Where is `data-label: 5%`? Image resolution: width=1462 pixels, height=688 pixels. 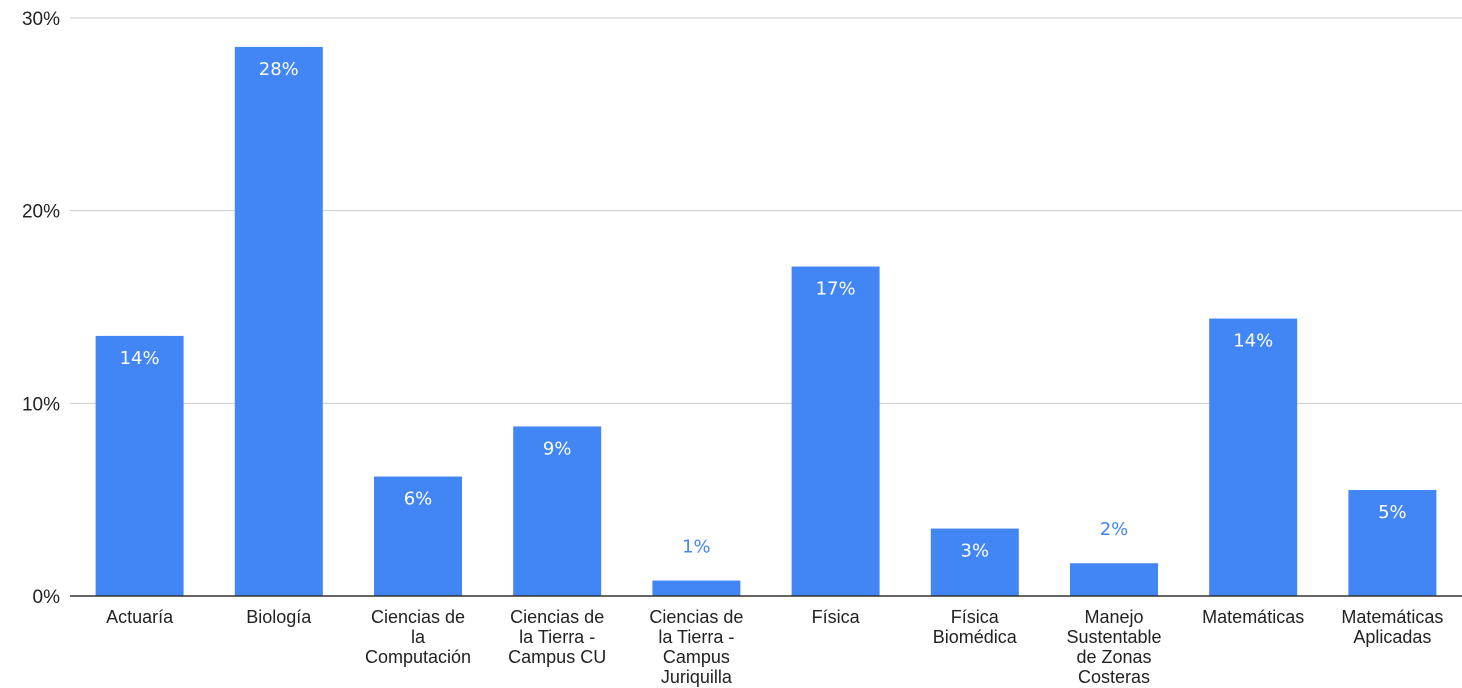
data-label: 5% is located at coordinates (1392, 512).